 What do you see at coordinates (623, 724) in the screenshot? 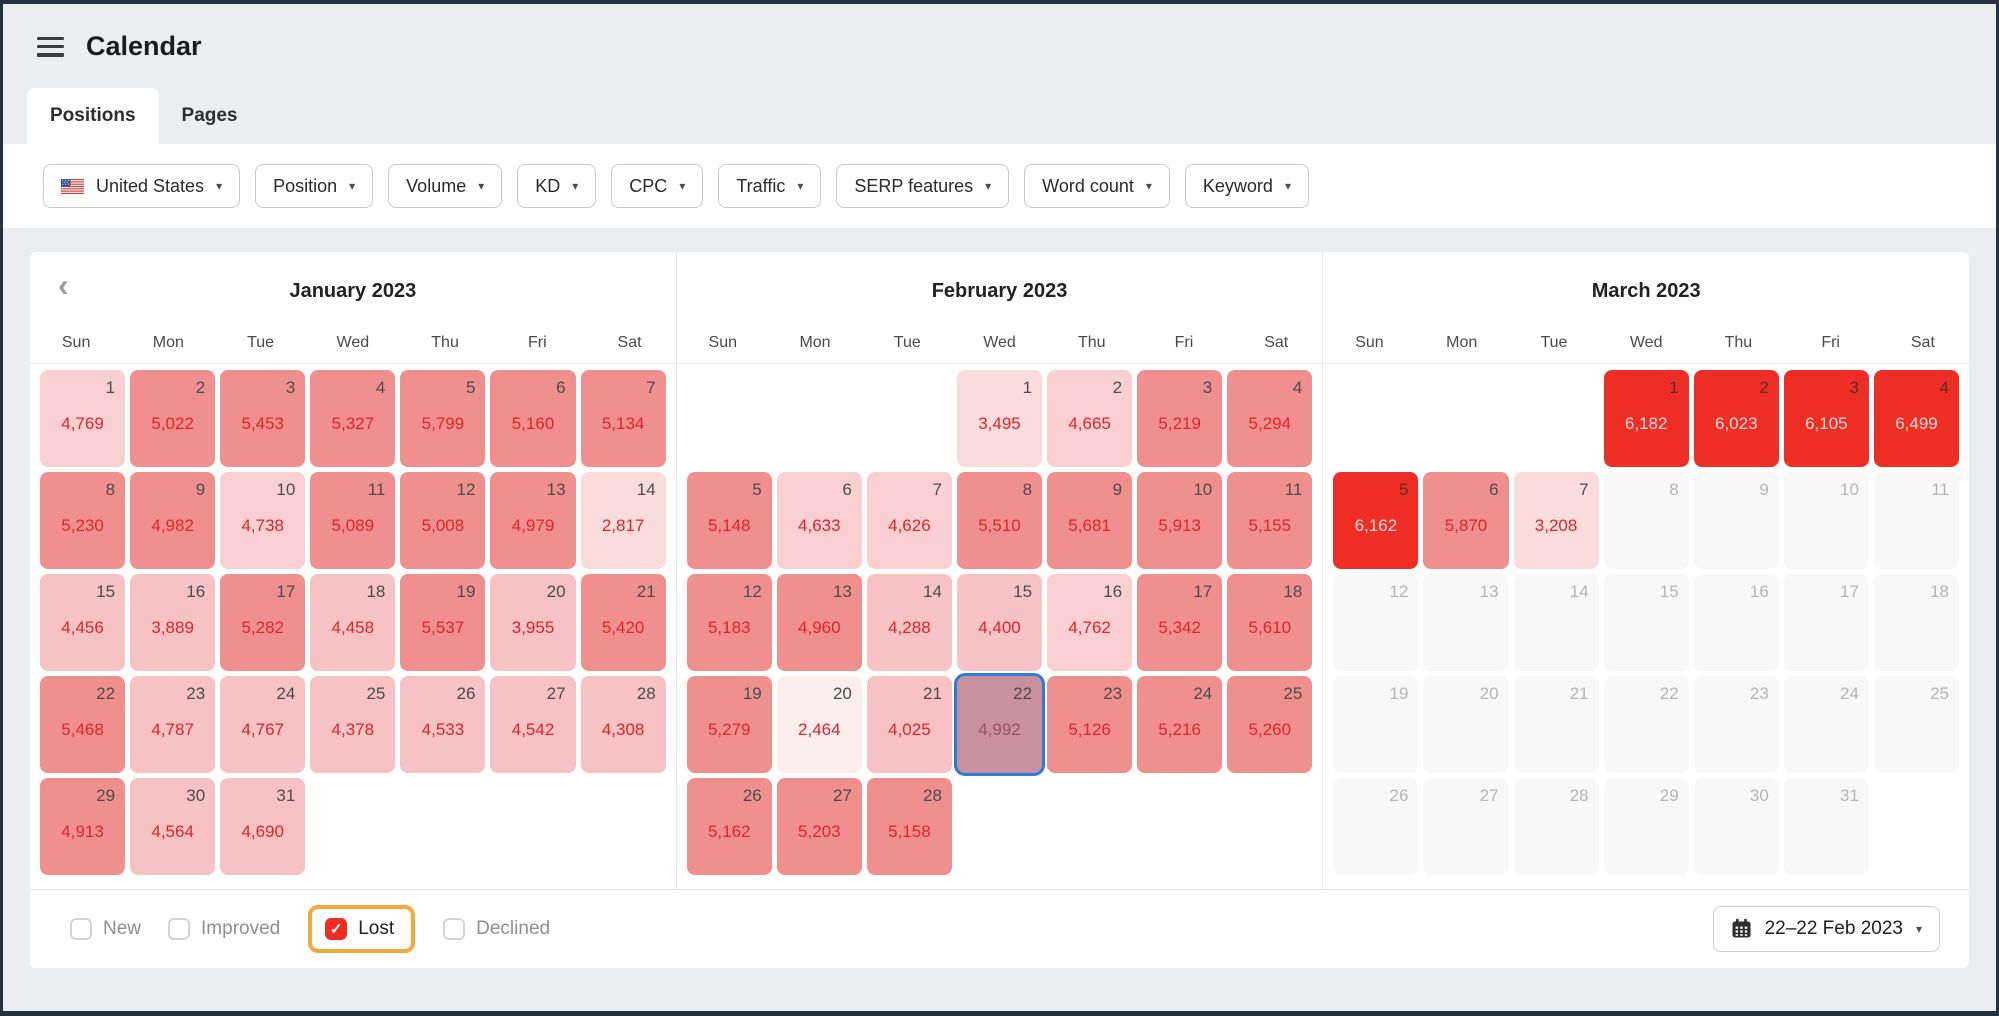
I see `calendar-day-cell: 28 4,308` at bounding box center [623, 724].